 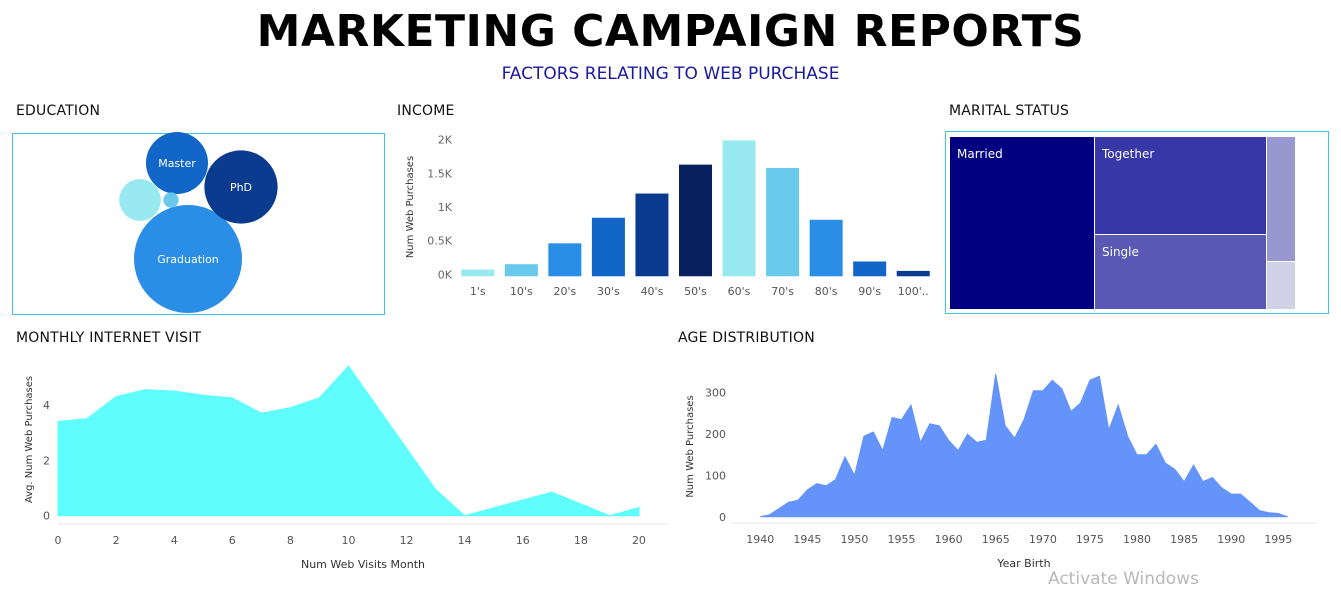 I want to click on education-panel, so click(x=198, y=224).